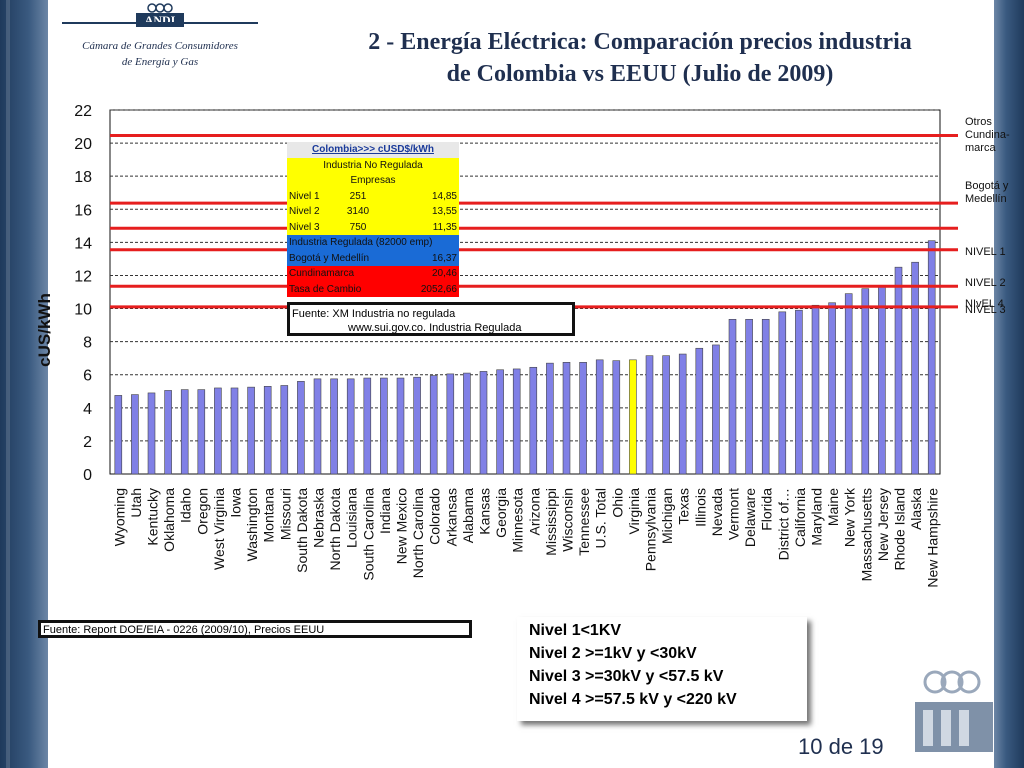  What do you see at coordinates (451, 517) in the screenshot?
I see `x-tick-label: Arkansas` at bounding box center [451, 517].